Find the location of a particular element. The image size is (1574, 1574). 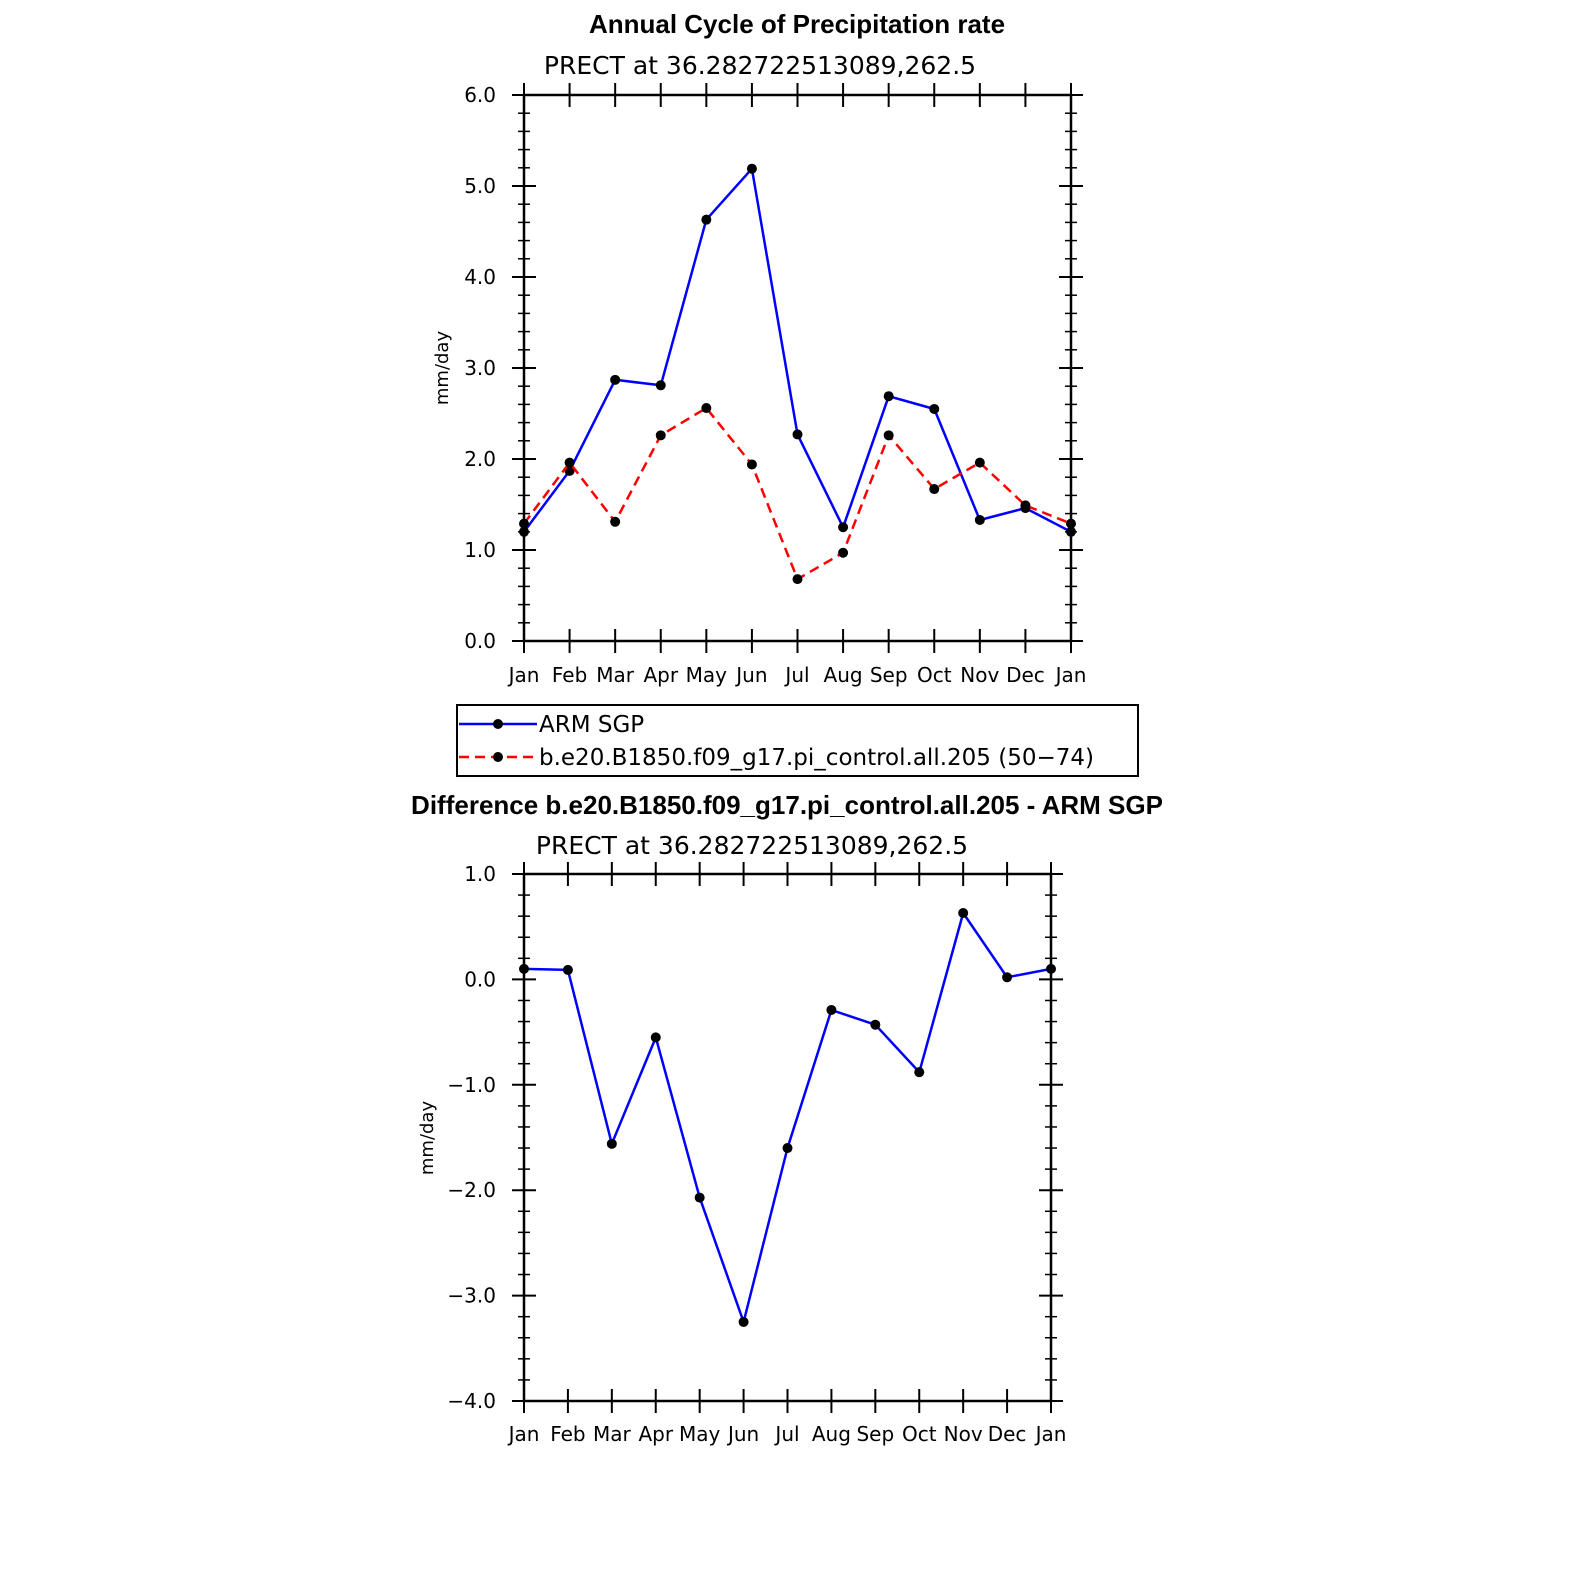

y-tick-label: 6.0 is located at coordinates (480, 95).